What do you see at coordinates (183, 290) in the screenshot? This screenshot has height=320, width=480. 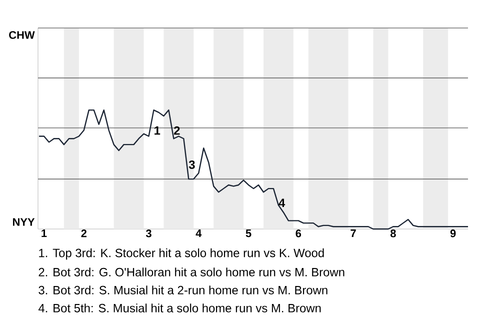 I see `text: 3. Bot 3rd: S. Musial hit a 2-run home run vs M. Brown` at bounding box center [183, 290].